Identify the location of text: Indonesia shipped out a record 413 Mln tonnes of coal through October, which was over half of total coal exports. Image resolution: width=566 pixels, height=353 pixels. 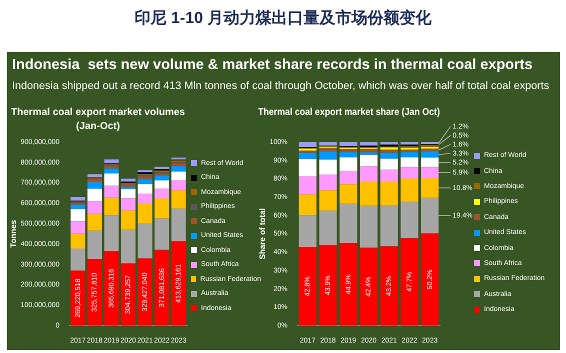
(281, 86).